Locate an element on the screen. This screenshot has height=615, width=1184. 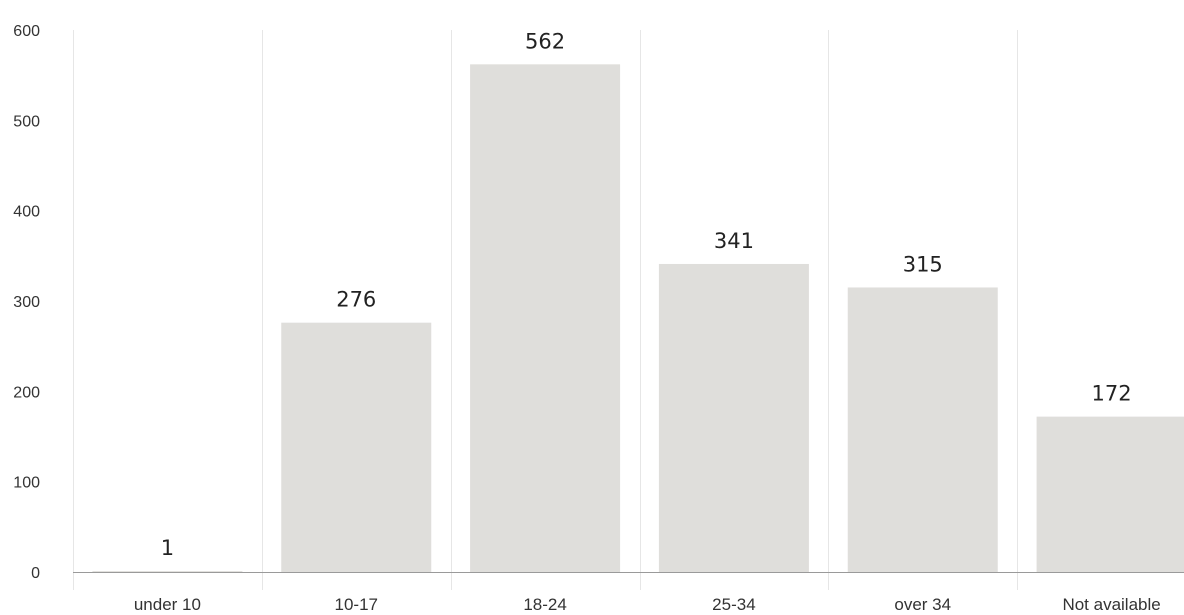
data-label: 315 is located at coordinates (923, 264).